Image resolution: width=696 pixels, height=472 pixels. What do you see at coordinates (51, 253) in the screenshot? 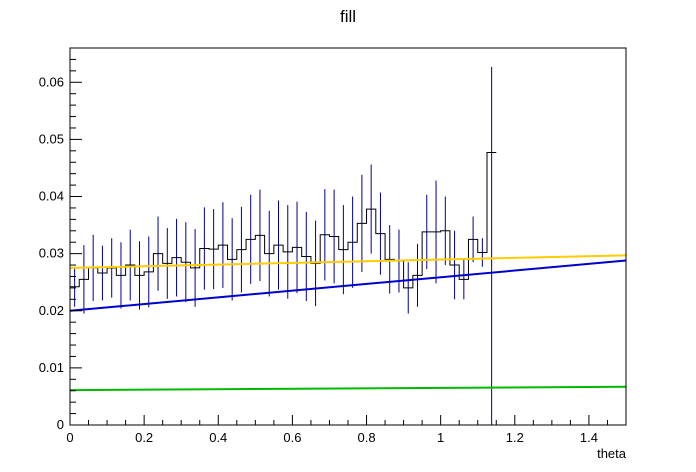
I see `y-tick-label: 0.03` at bounding box center [51, 253].